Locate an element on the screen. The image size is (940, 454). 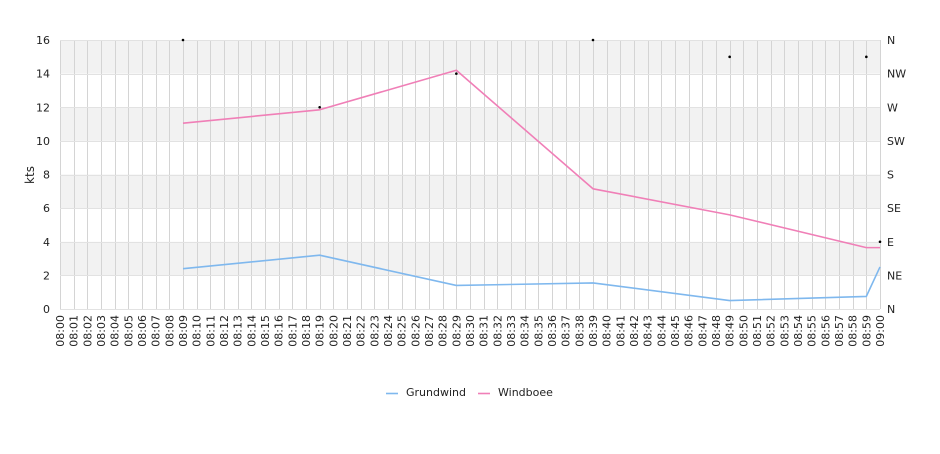
y-tick-label: 16 is located at coordinates (43, 40).